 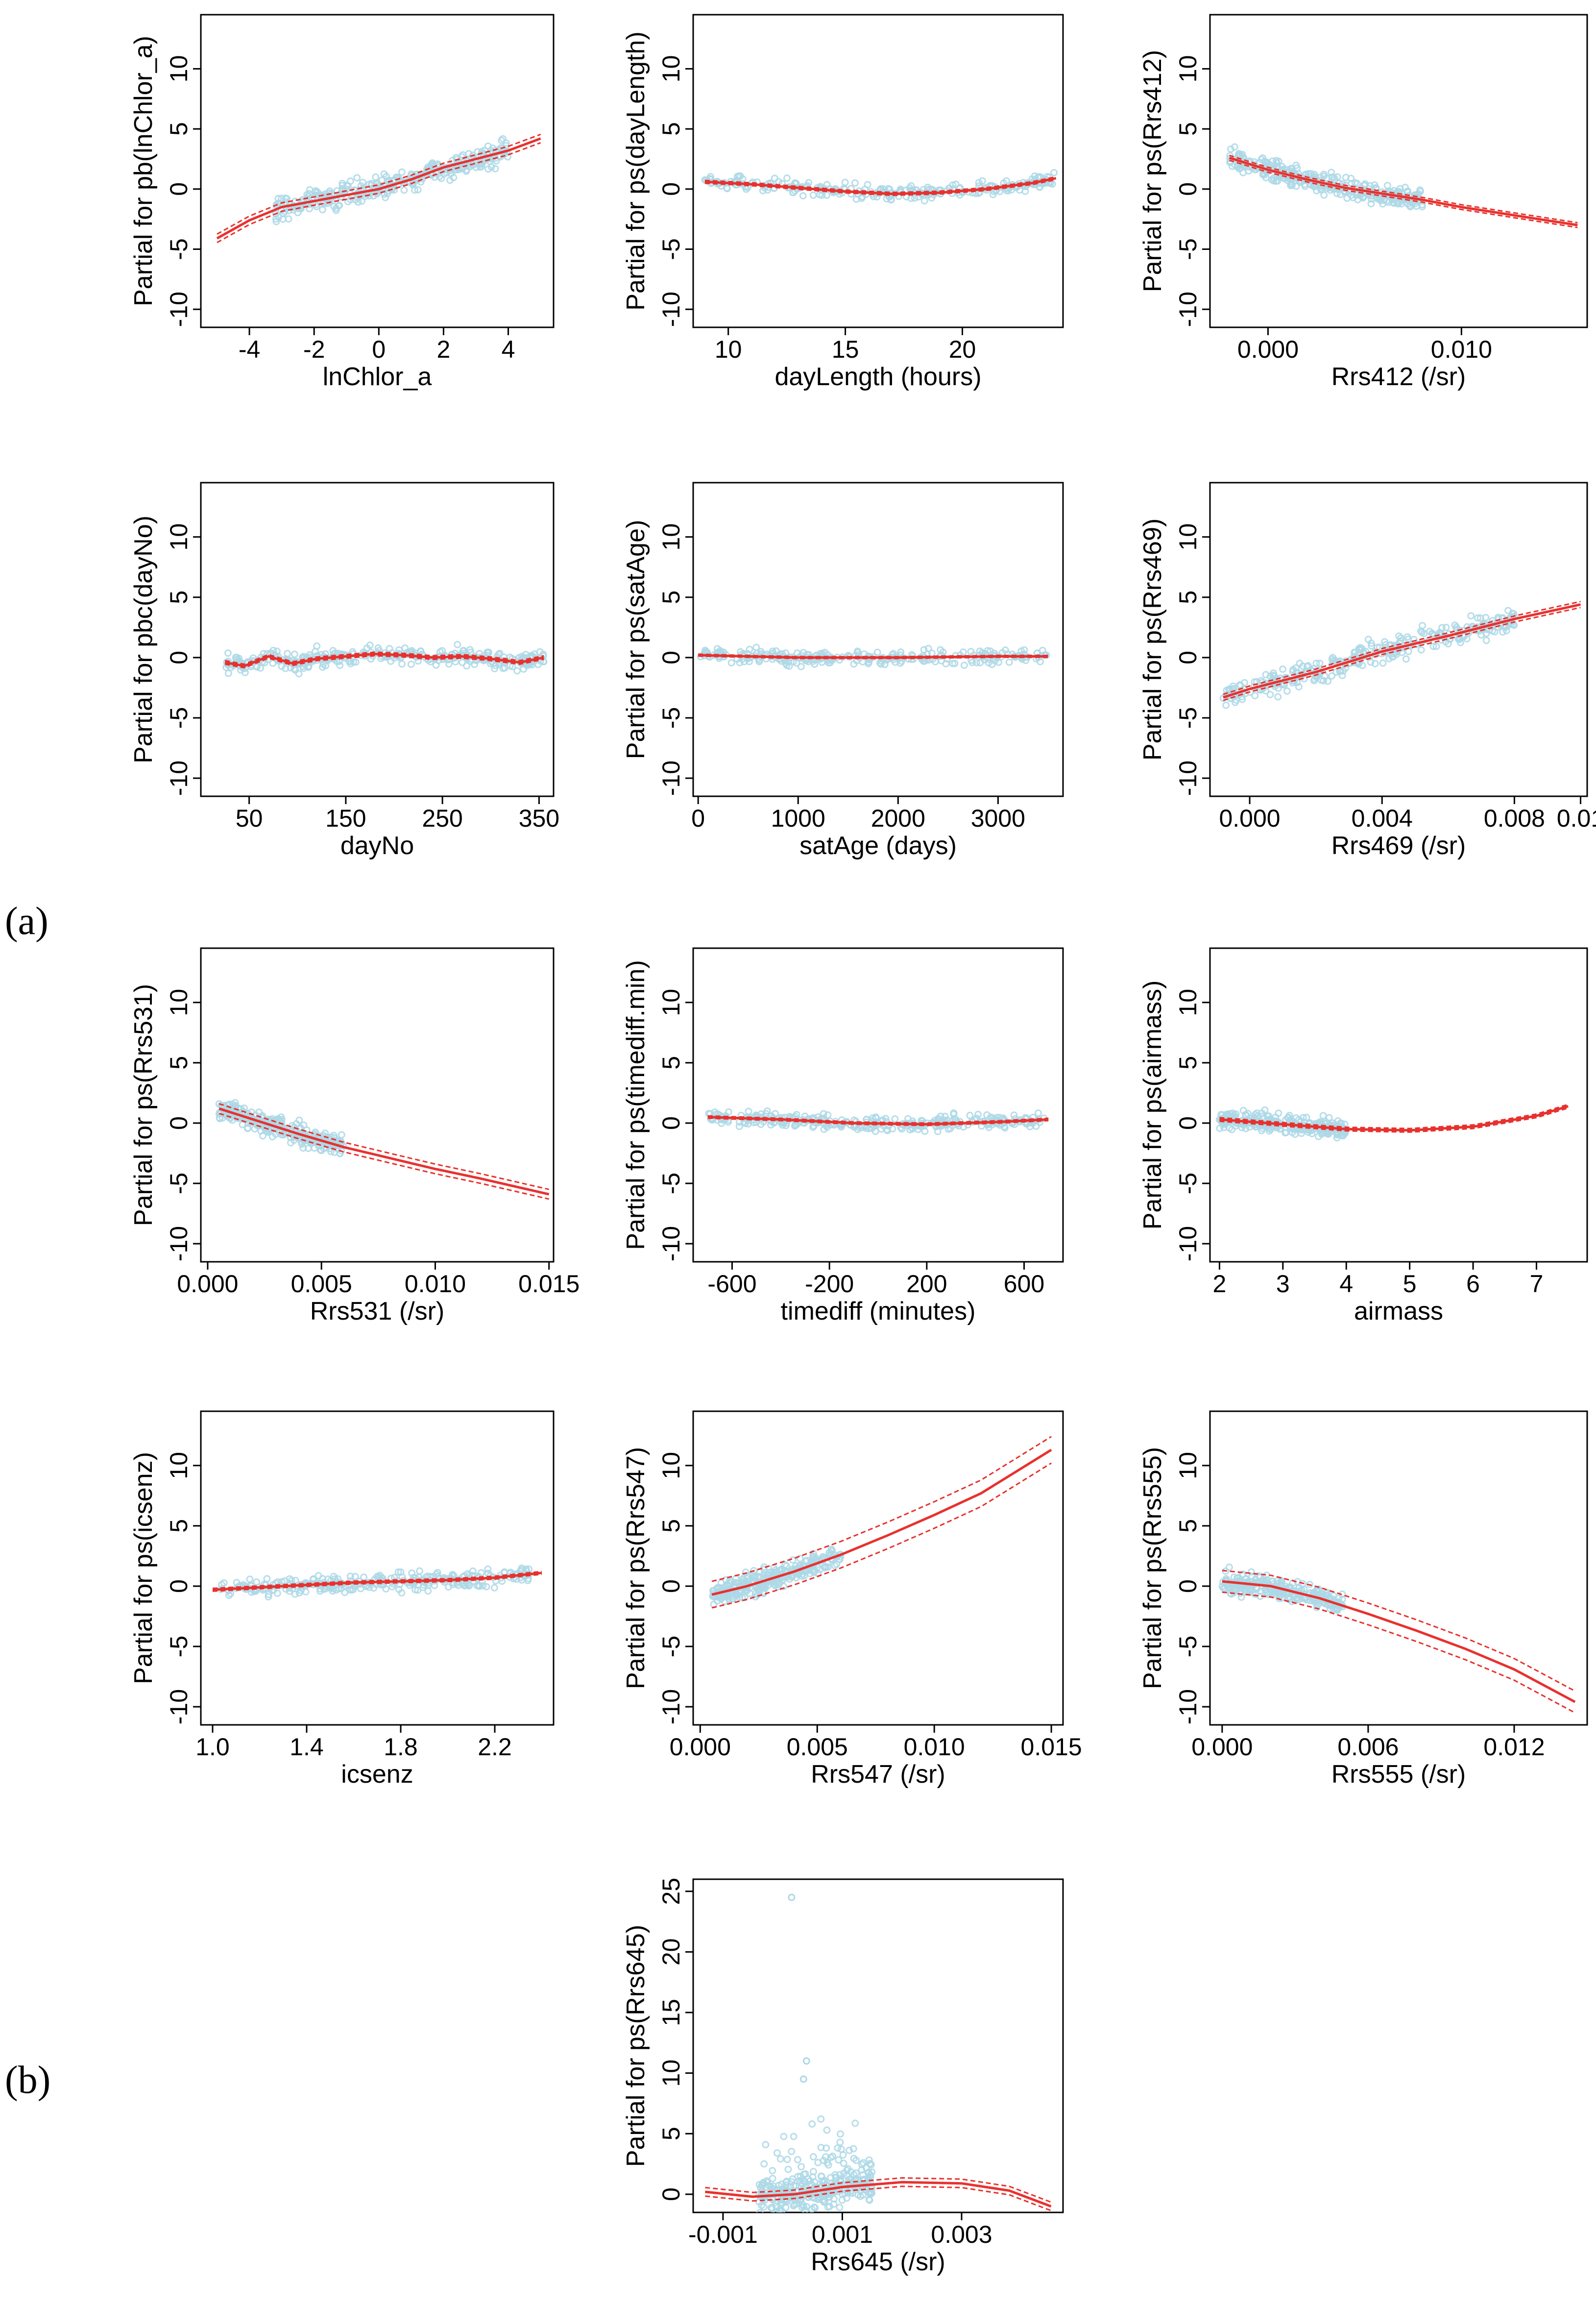 I want to click on x-tick-label: -0.001, so click(x=723, y=2234).